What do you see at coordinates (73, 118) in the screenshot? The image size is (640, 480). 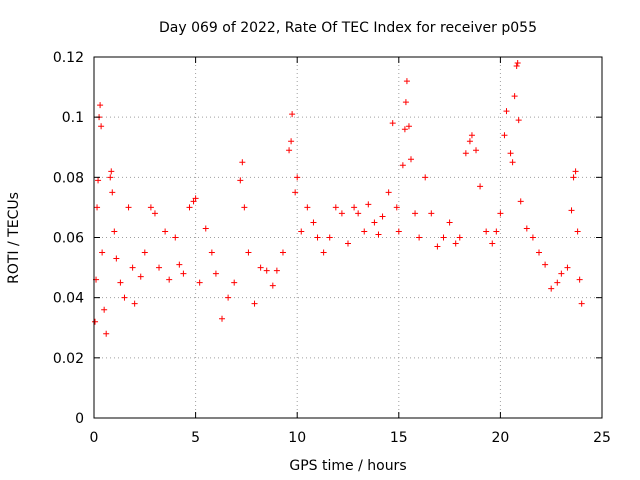 I see `y-tick-label: 0.1` at bounding box center [73, 118].